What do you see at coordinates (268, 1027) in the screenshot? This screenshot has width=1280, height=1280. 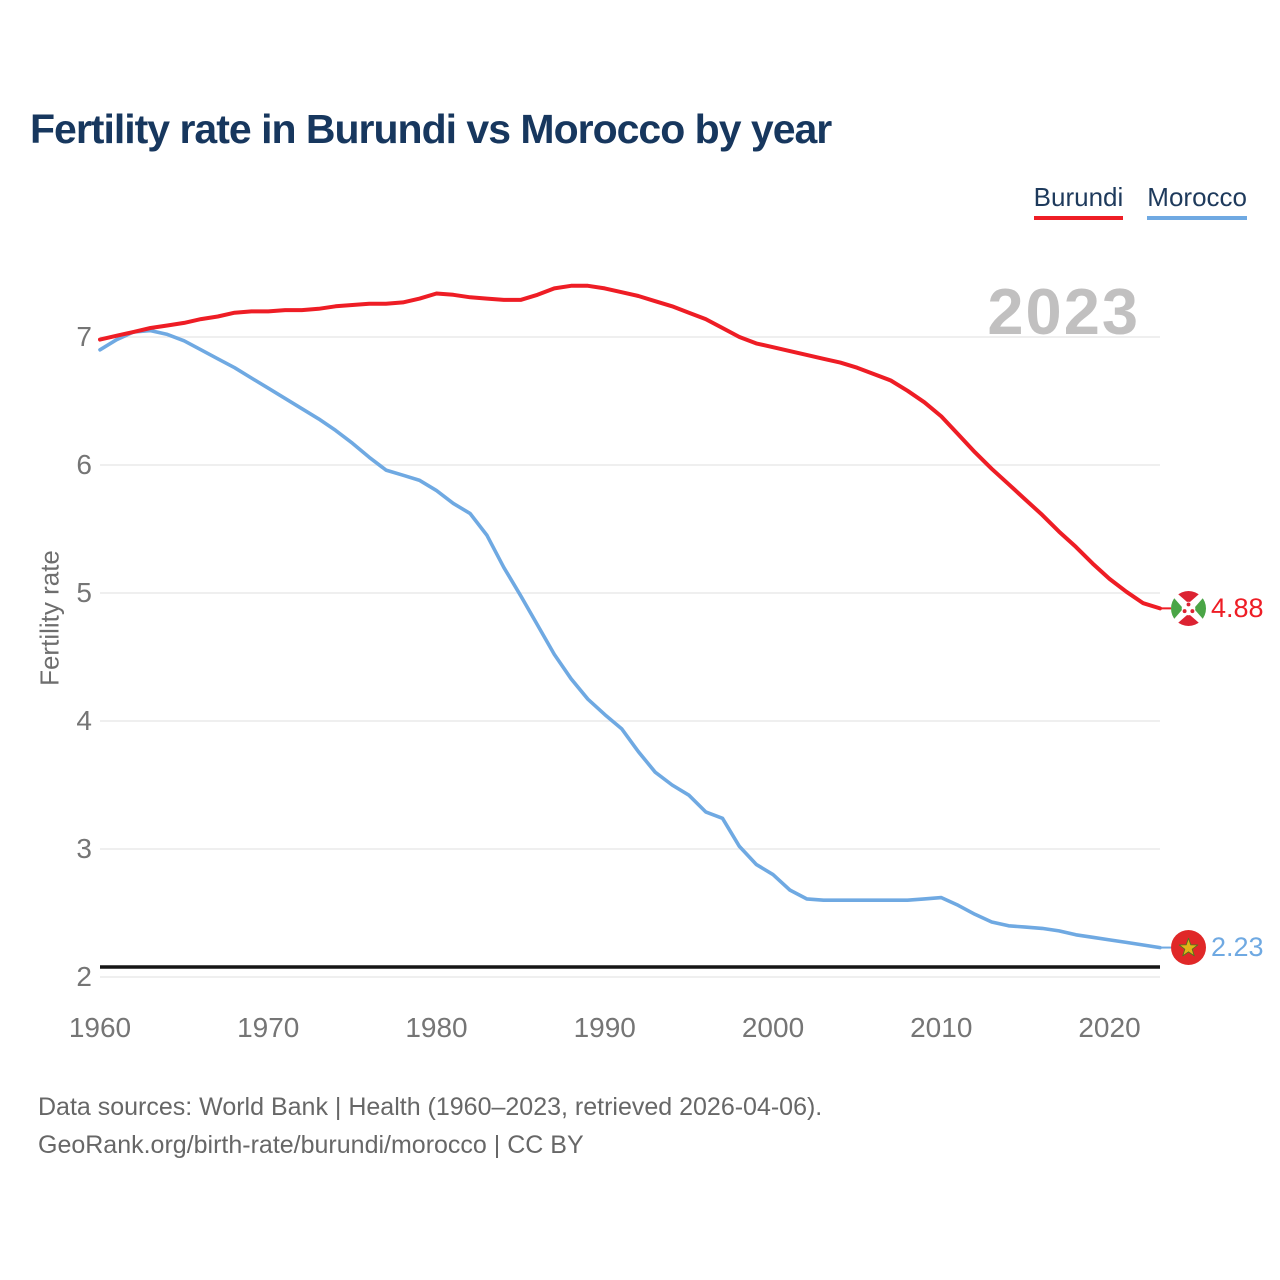 I see `x-tick-label-1970: 1970` at bounding box center [268, 1027].